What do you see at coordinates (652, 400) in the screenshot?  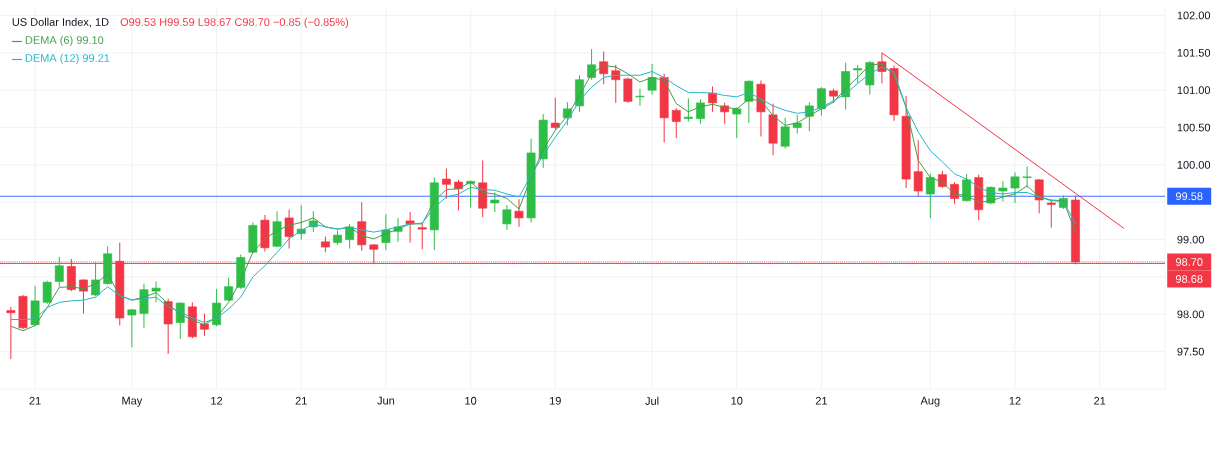 I see `x-tick-label: Jul` at bounding box center [652, 400].